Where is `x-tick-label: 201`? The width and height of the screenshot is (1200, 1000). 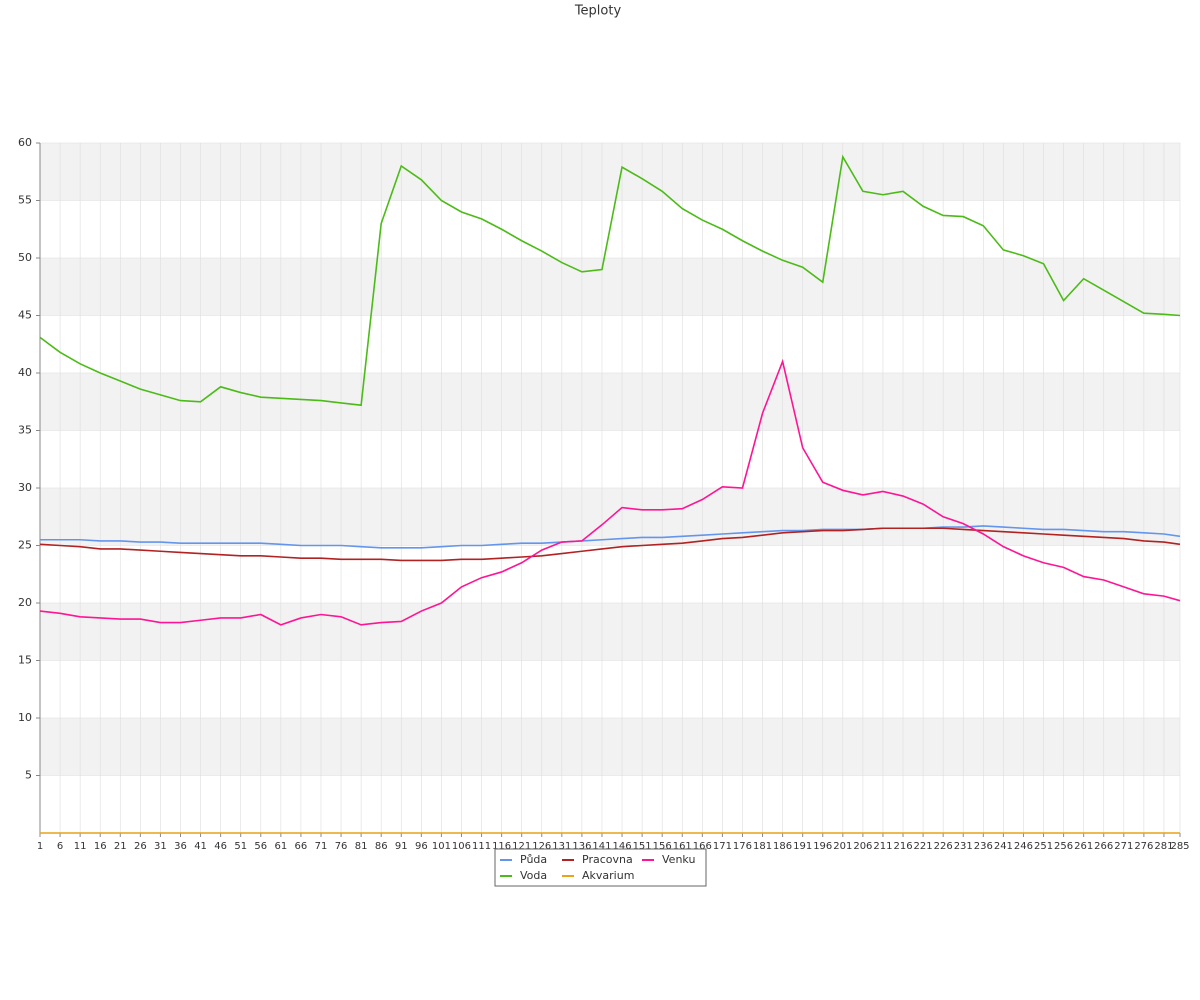 x-tick-label: 201 is located at coordinates (842, 846).